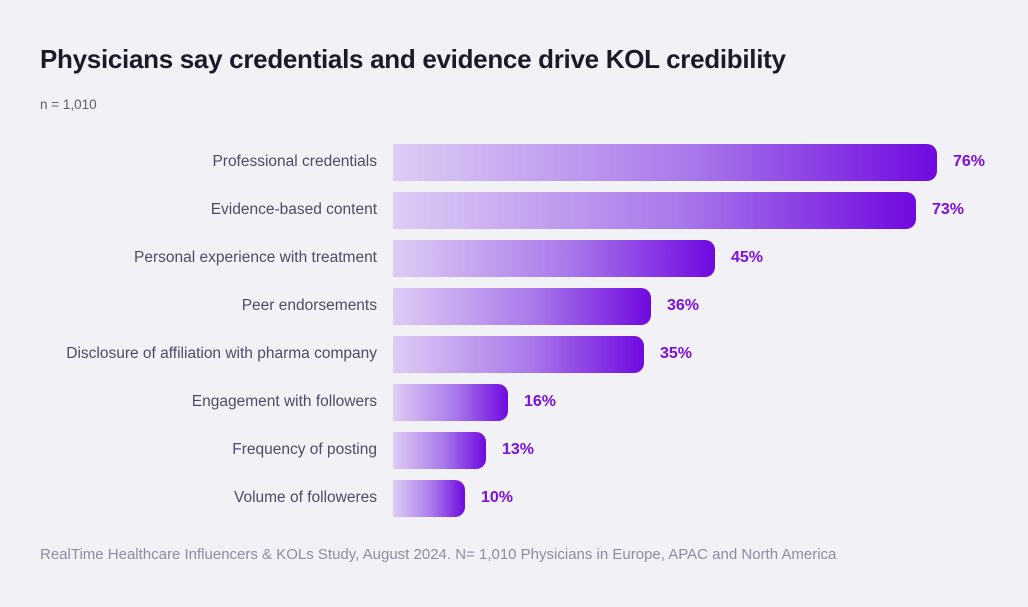 This screenshot has width=1028, height=607. Describe the element at coordinates (304, 449) in the screenshot. I see `category-label: Frequency of posting` at that location.